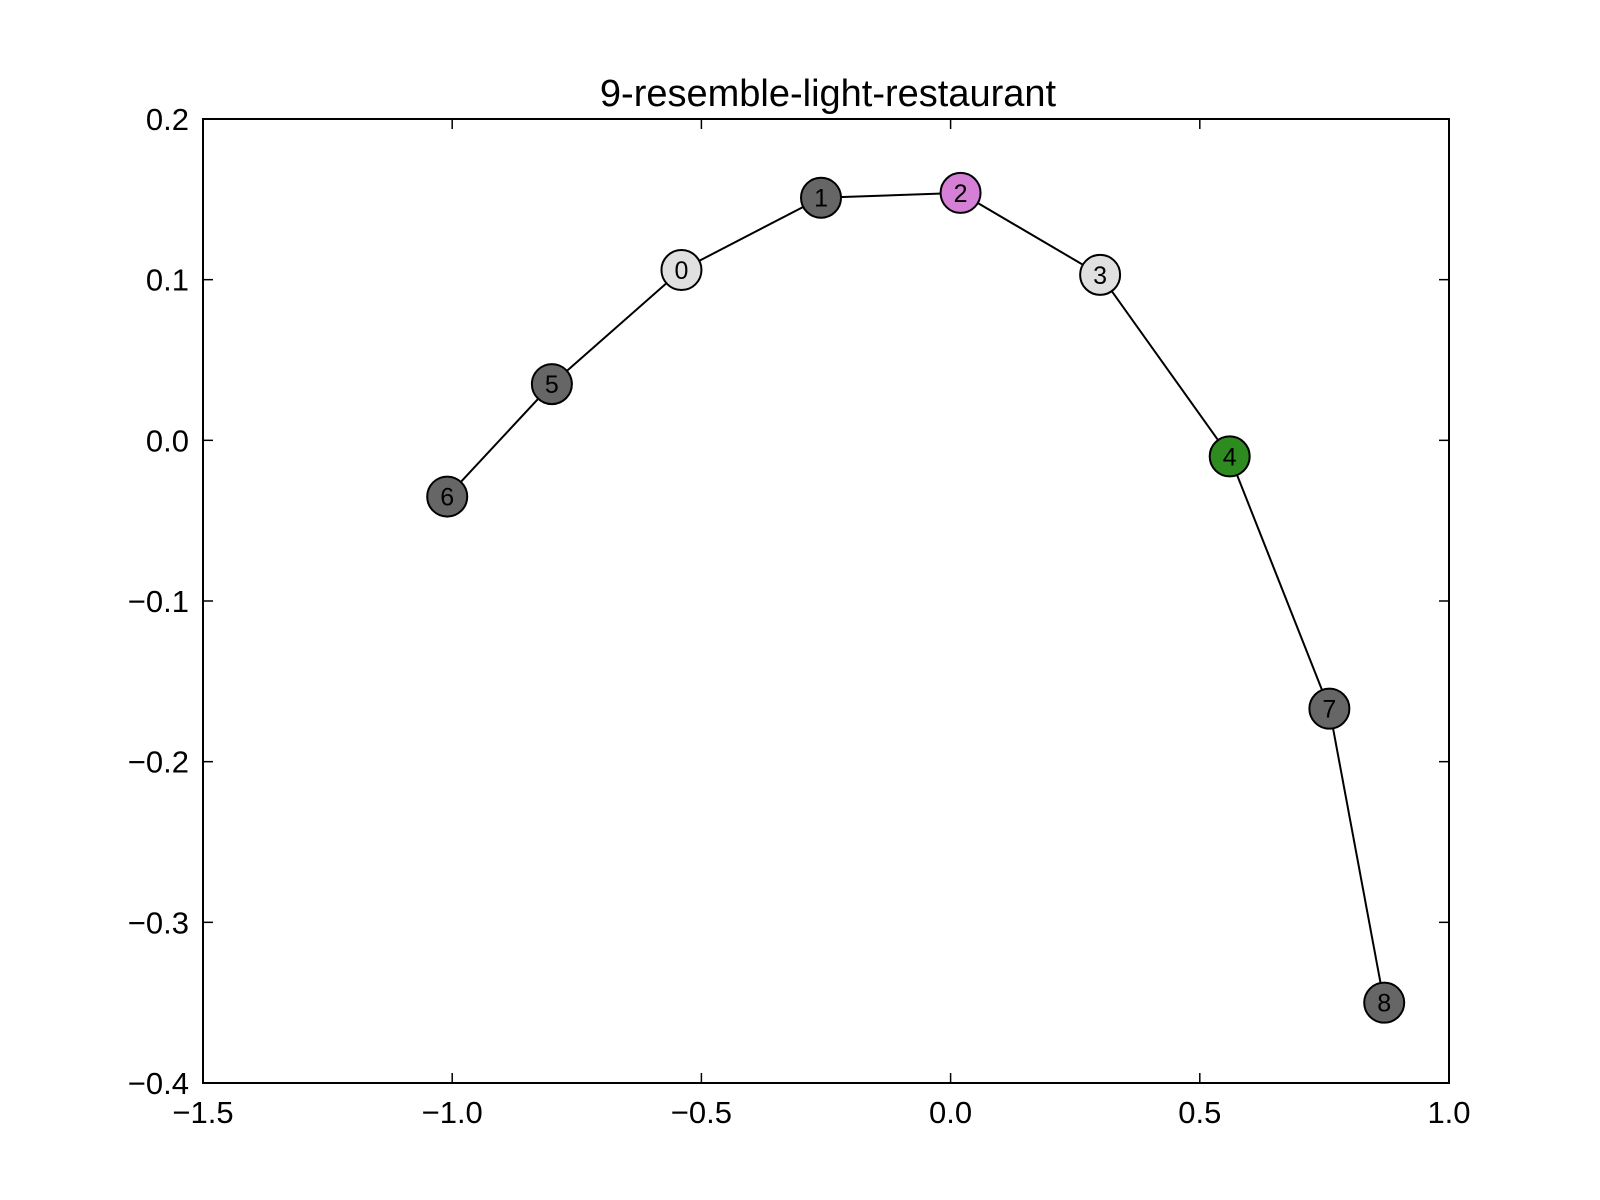 The image size is (1600, 1200). What do you see at coordinates (167, 119) in the screenshot?
I see `y-tick-label: 0.2` at bounding box center [167, 119].